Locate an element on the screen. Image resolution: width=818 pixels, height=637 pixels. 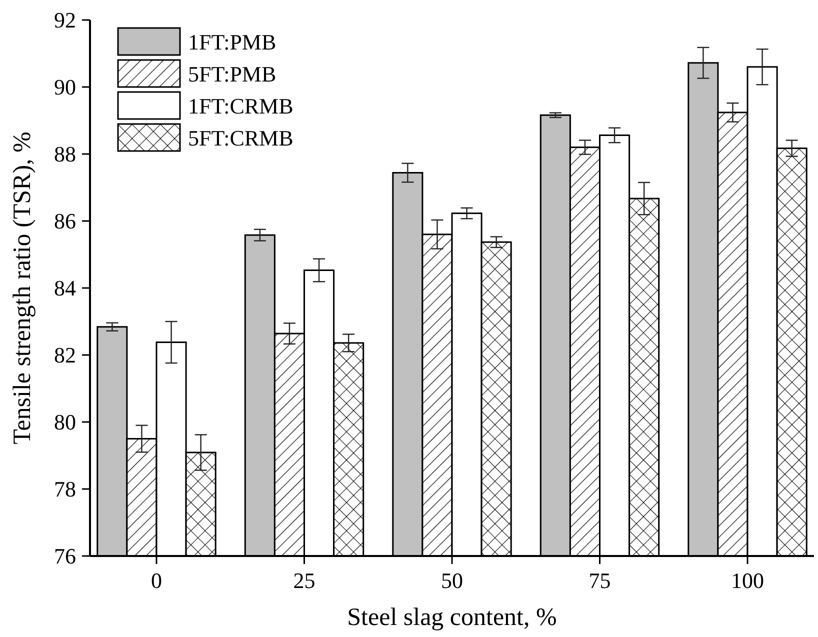
y-tick-label: 84 is located at coordinates (65, 288).